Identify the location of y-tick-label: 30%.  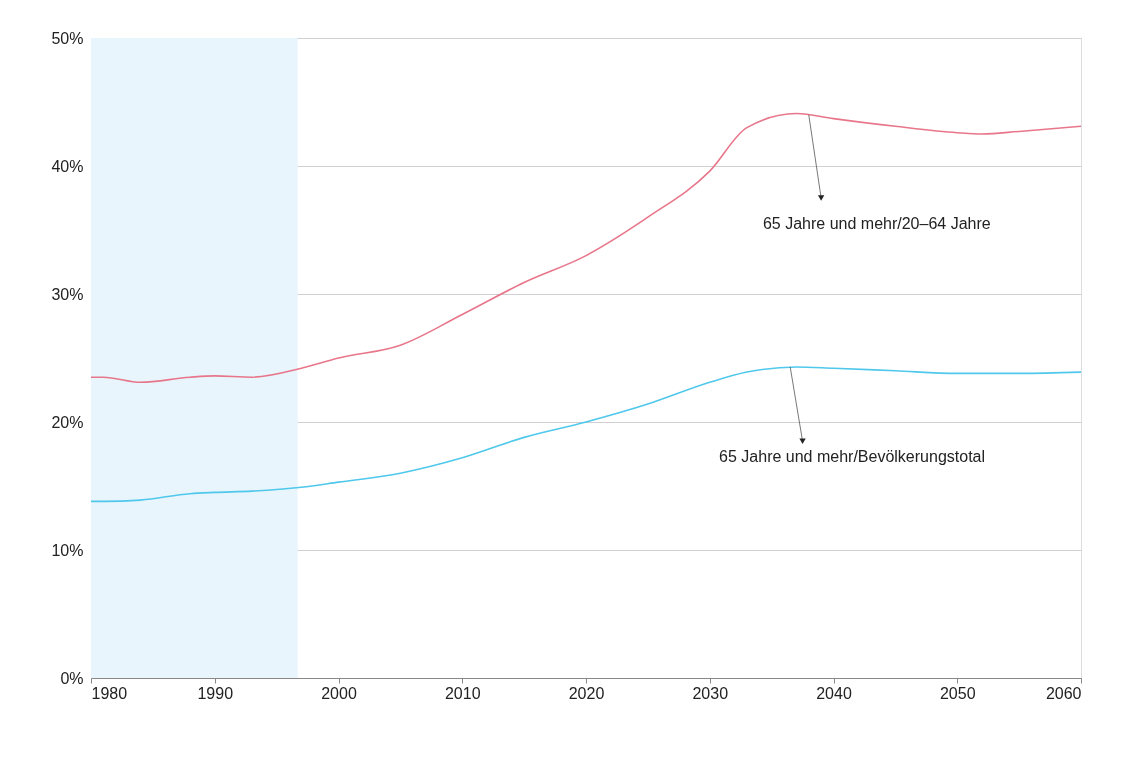
(67, 294).